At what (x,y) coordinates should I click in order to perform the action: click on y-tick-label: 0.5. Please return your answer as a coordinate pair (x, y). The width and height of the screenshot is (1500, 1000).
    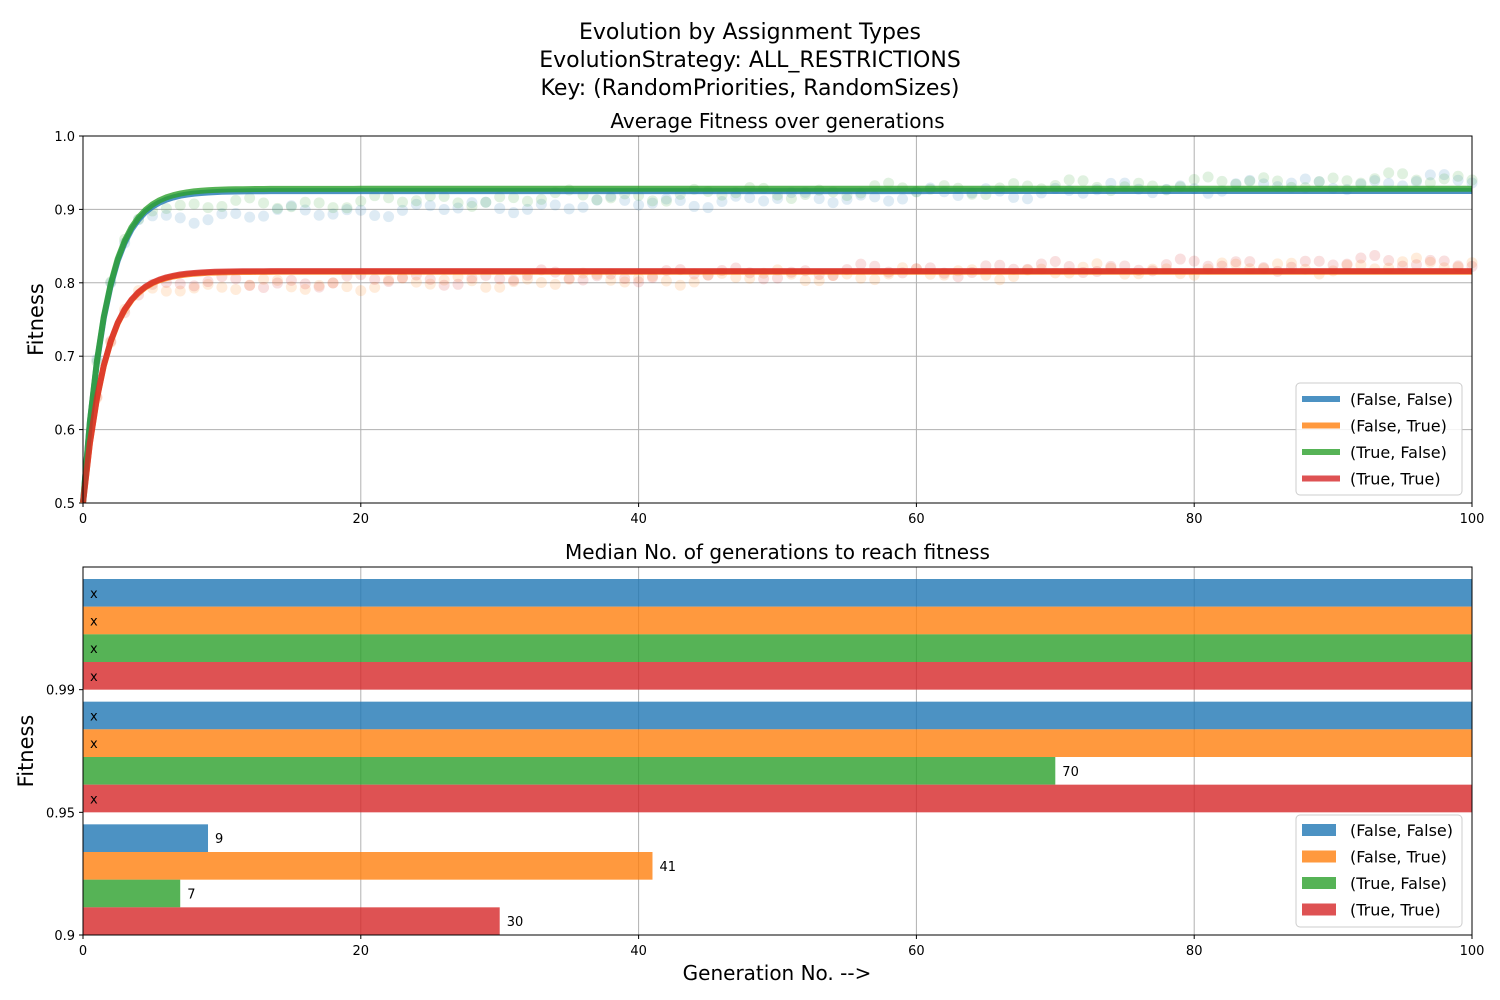
    Looking at the image, I should click on (64, 504).